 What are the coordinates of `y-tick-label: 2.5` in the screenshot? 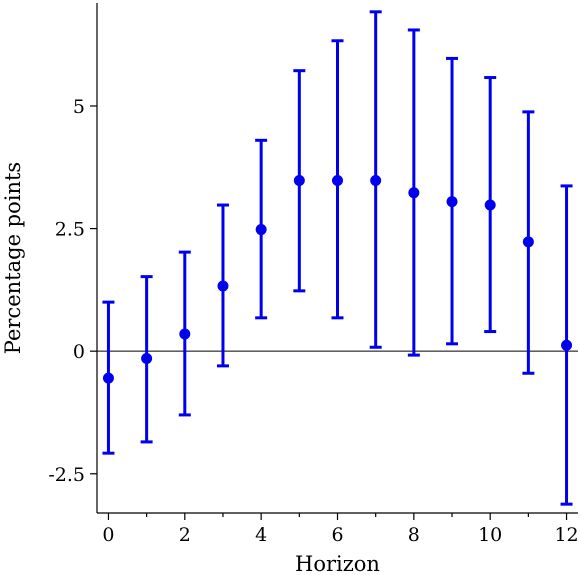 It's located at (70, 230).